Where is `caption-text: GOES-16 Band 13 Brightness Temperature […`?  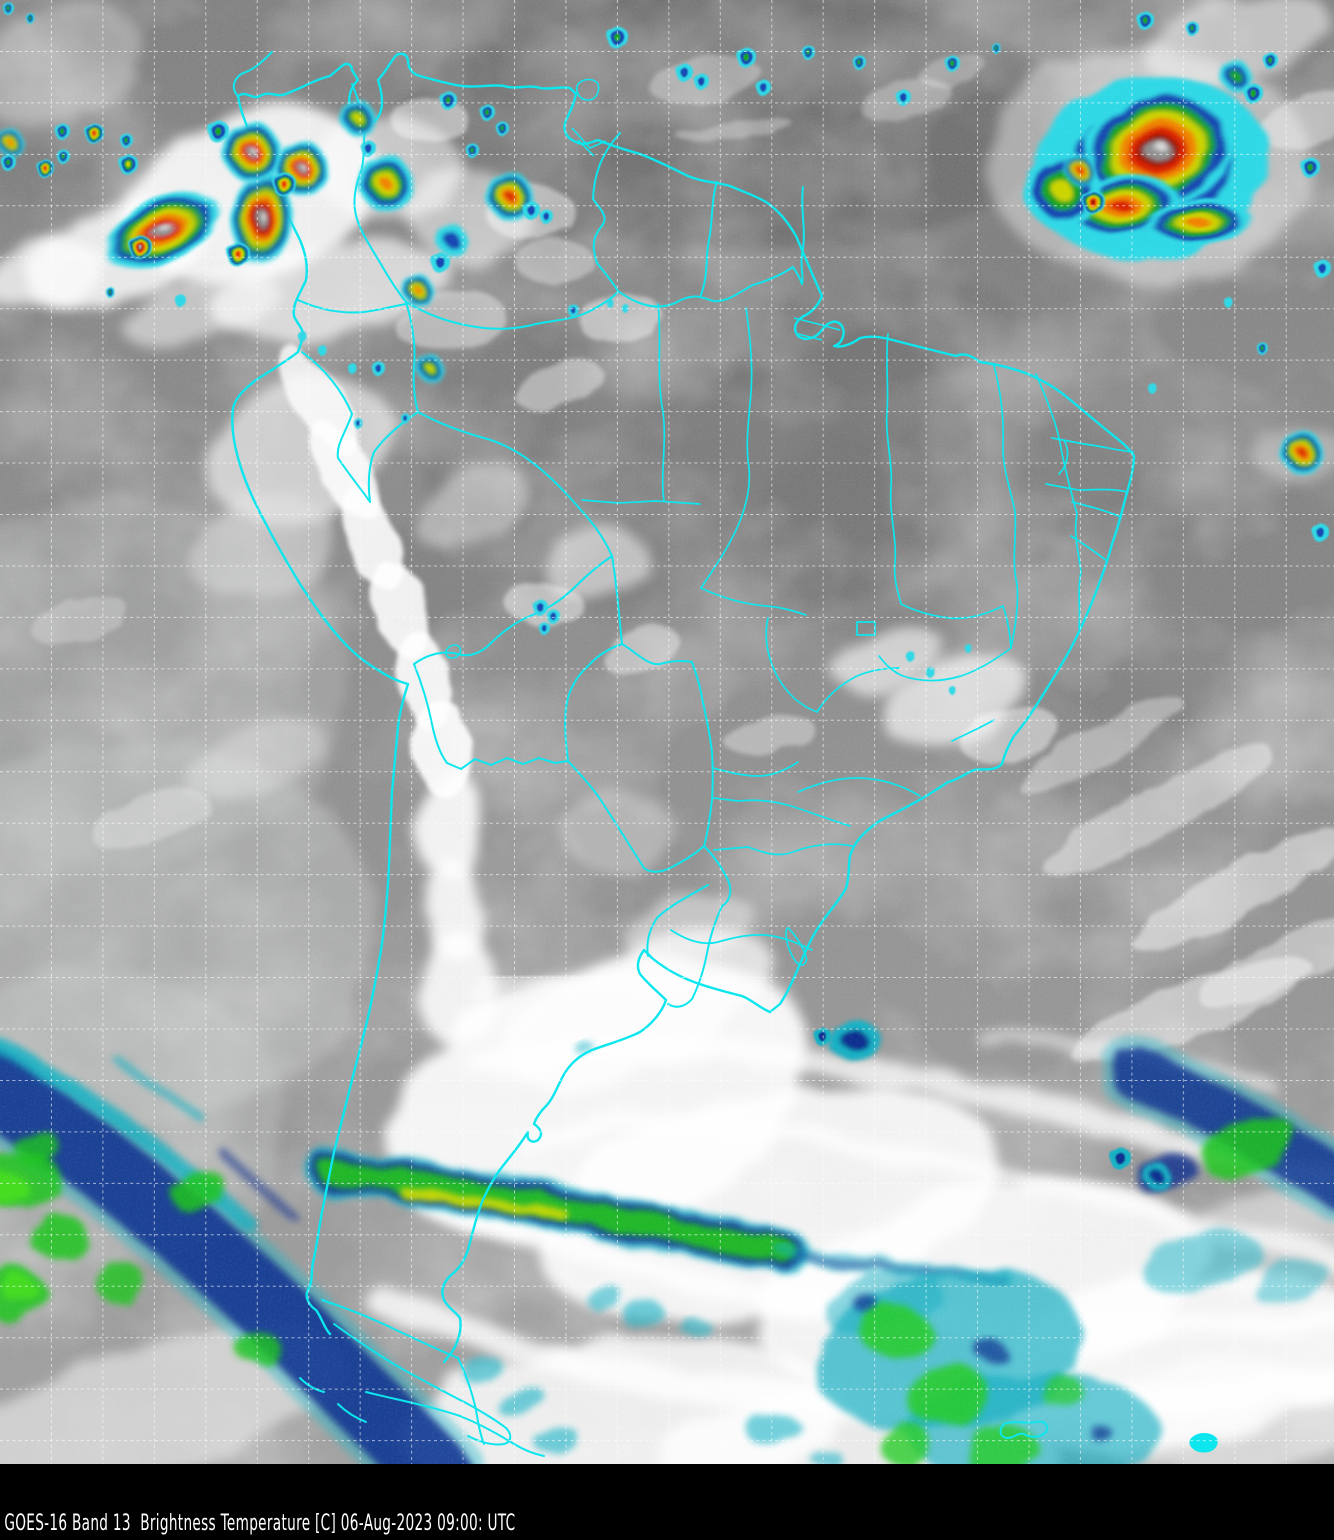 caption-text: GOES-16 Band 13 Brightness Temperature [… is located at coordinates (260, 1523).